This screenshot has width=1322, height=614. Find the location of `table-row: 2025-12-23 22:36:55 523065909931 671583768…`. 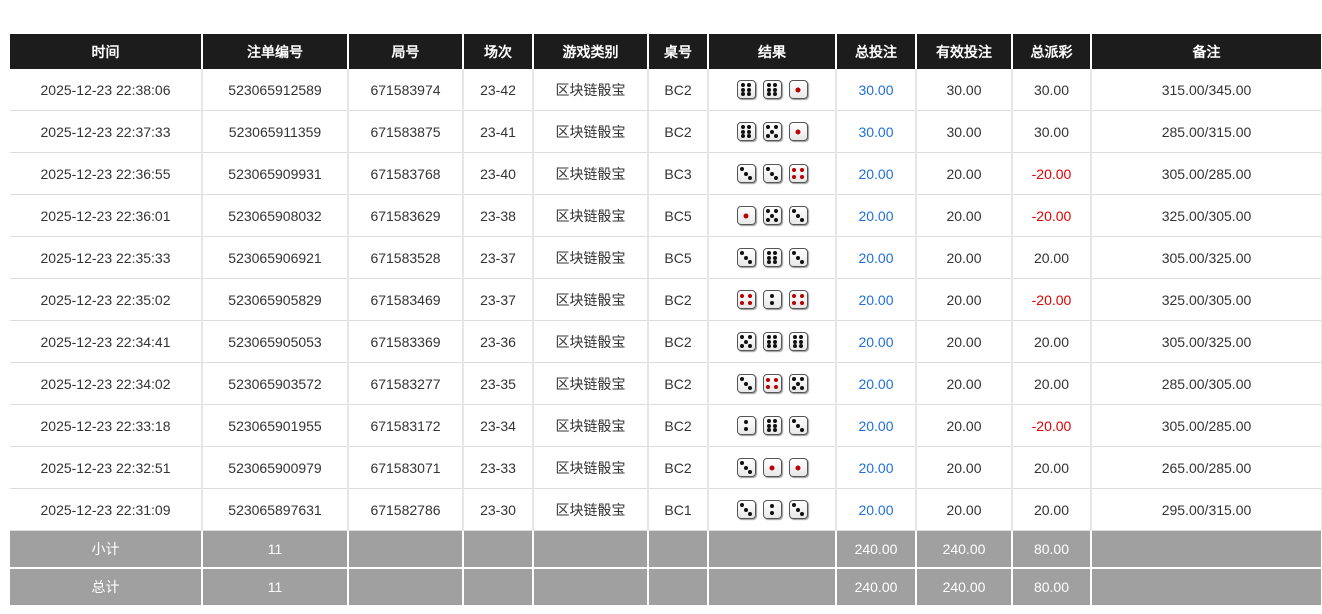

table-row: 2025-12-23 22:36:55 523065909931 671583768… is located at coordinates (666, 173).